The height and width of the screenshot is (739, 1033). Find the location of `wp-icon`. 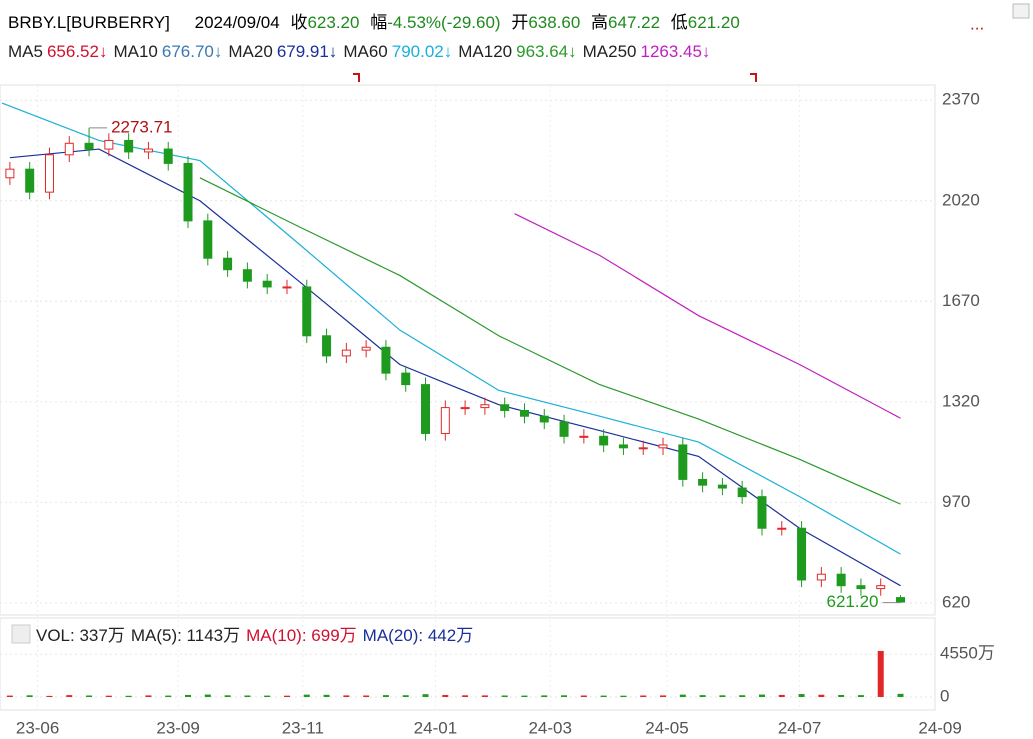

wp-icon is located at coordinates (1021, 11).